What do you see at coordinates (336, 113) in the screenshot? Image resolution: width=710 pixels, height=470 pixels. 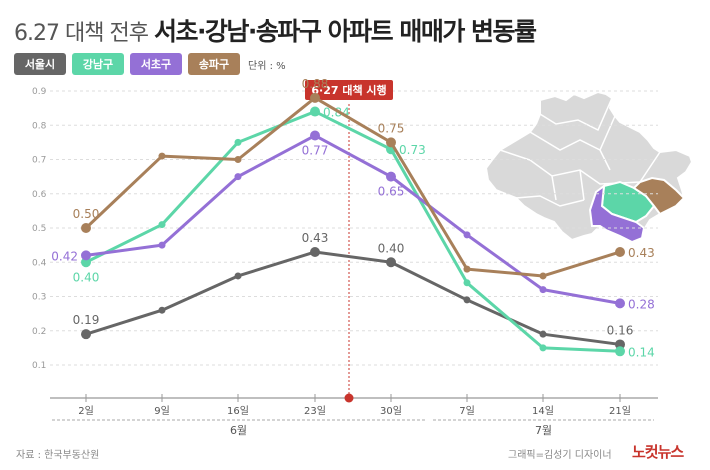 I see `data-label: 0.84` at bounding box center [336, 113].